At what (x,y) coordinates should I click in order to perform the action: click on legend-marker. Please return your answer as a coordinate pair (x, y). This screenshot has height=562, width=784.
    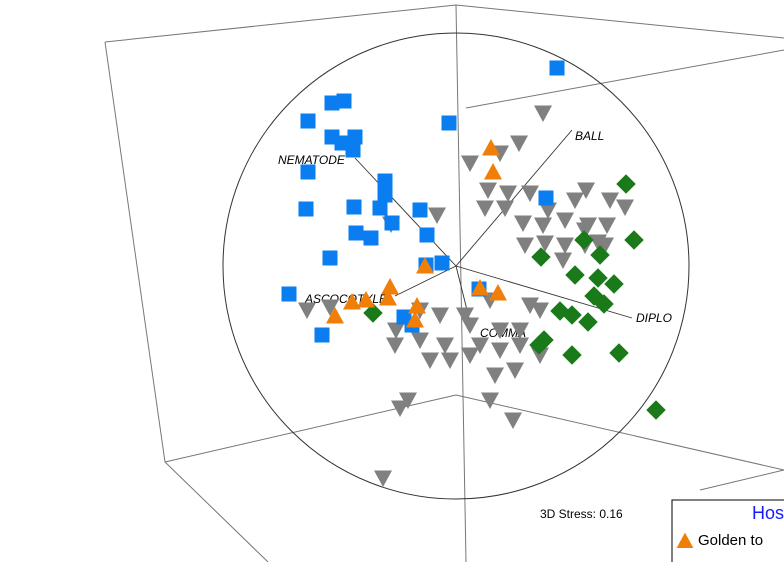
    Looking at the image, I should click on (685, 540).